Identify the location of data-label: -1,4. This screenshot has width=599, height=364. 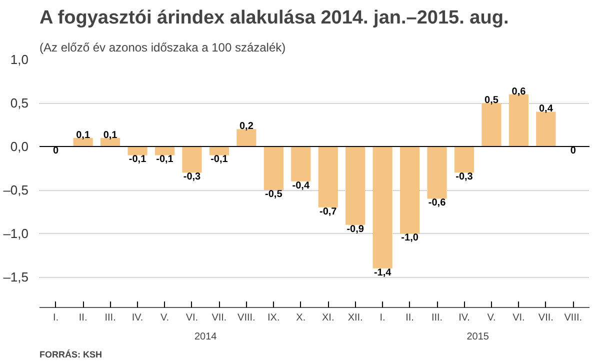
(383, 272).